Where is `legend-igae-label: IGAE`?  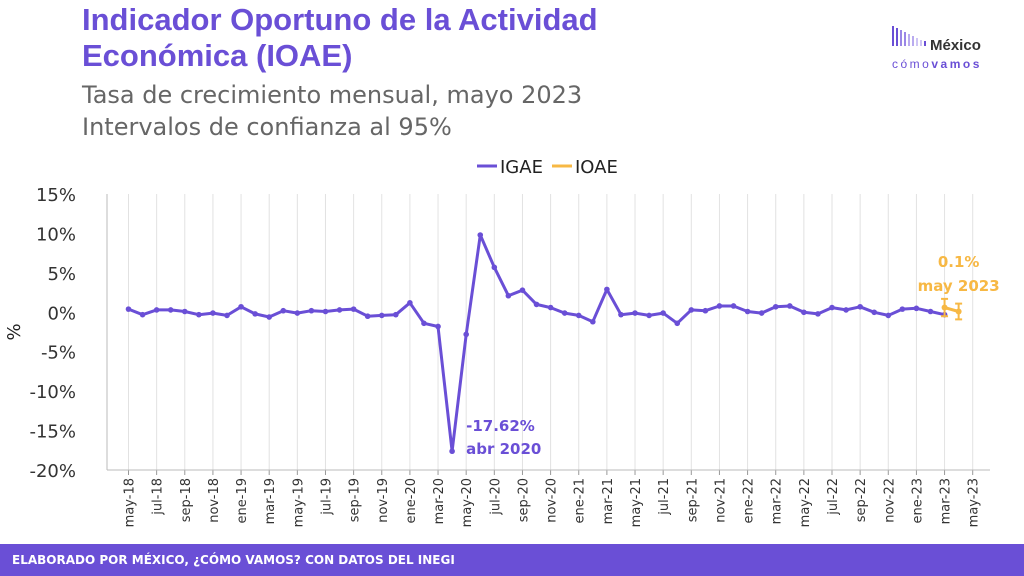
legend-igae-label: IGAE is located at coordinates (521, 167).